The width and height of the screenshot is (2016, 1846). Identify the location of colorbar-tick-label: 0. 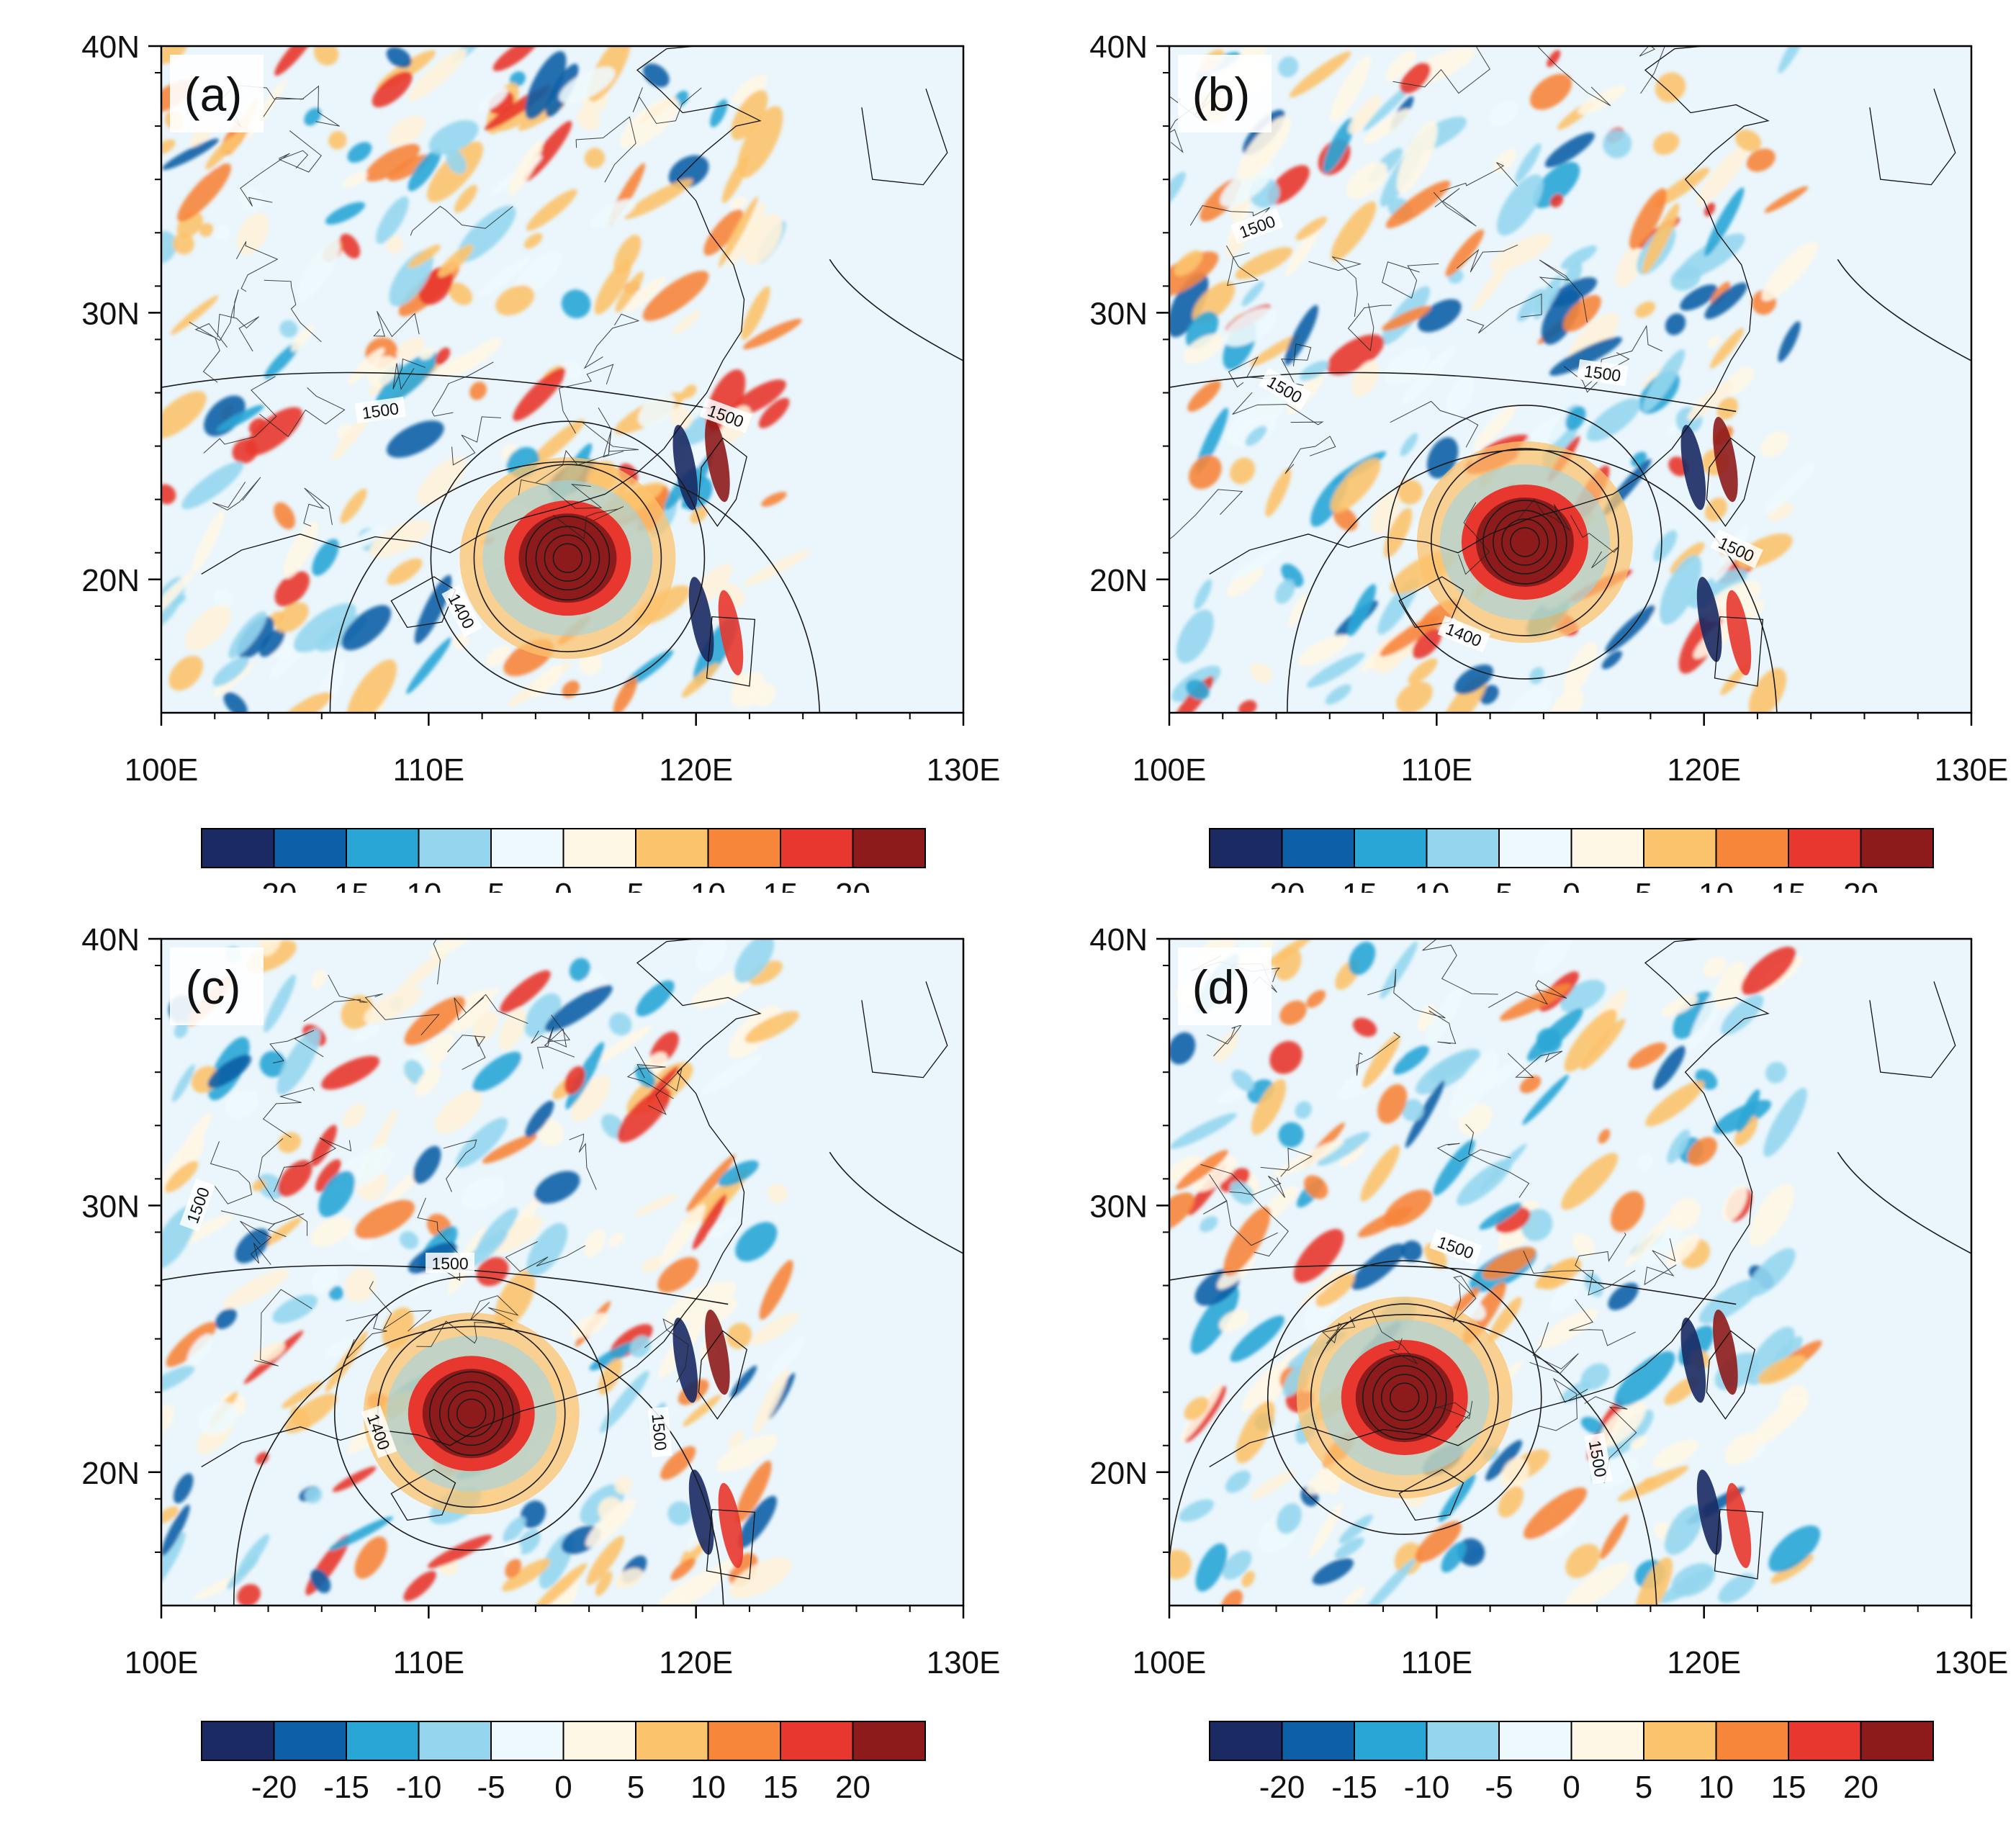
(1571, 1787).